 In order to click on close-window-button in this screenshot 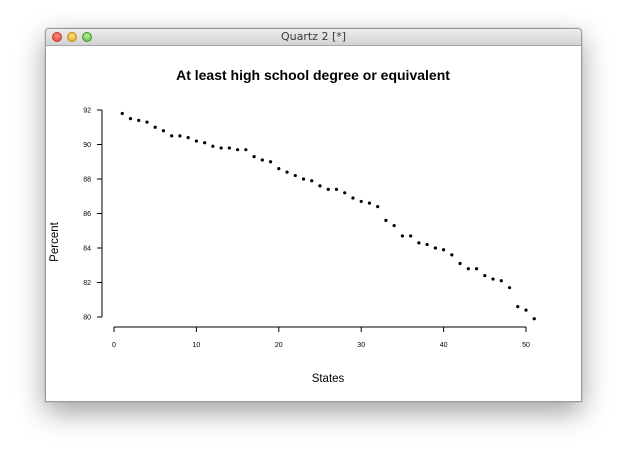, I will do `click(57, 37)`.